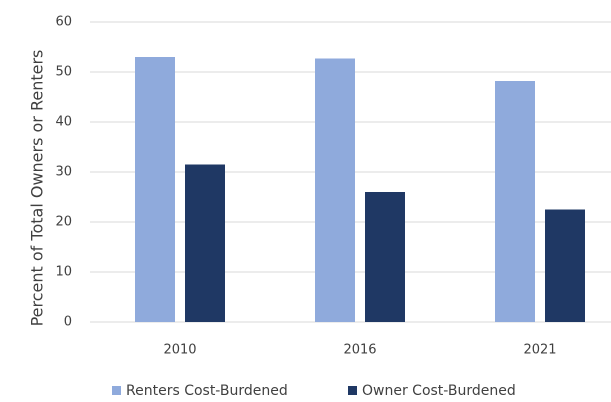  I want to click on y-tick-label: 20, so click(63, 222).